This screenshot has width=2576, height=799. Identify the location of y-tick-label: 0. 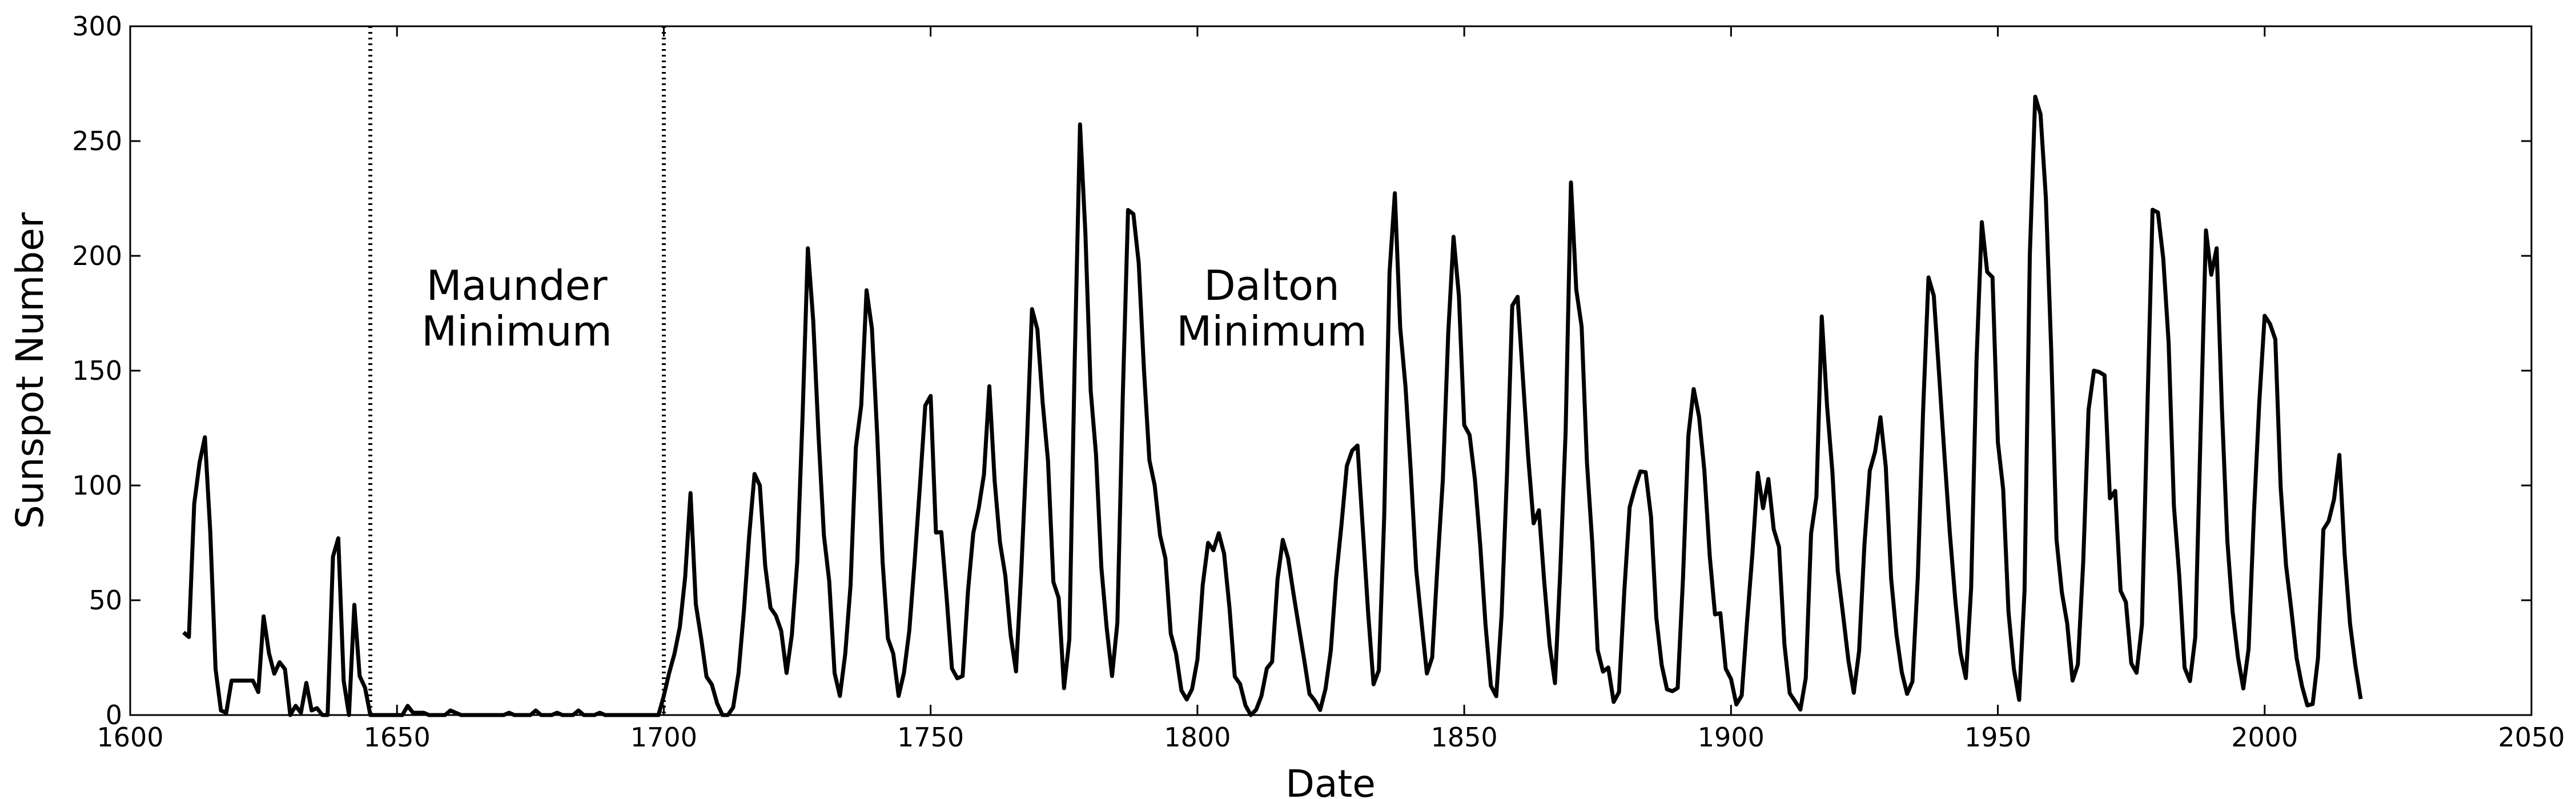
(114, 715).